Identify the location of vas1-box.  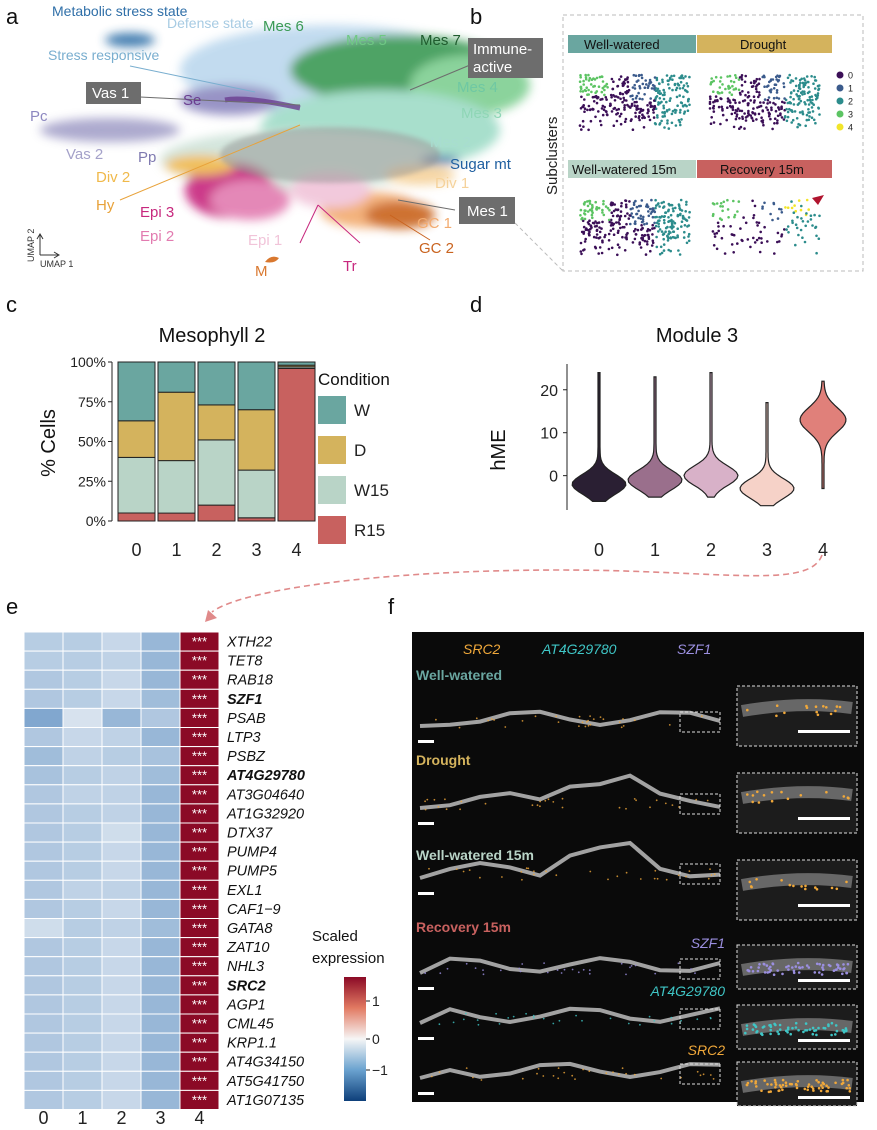
(113, 93).